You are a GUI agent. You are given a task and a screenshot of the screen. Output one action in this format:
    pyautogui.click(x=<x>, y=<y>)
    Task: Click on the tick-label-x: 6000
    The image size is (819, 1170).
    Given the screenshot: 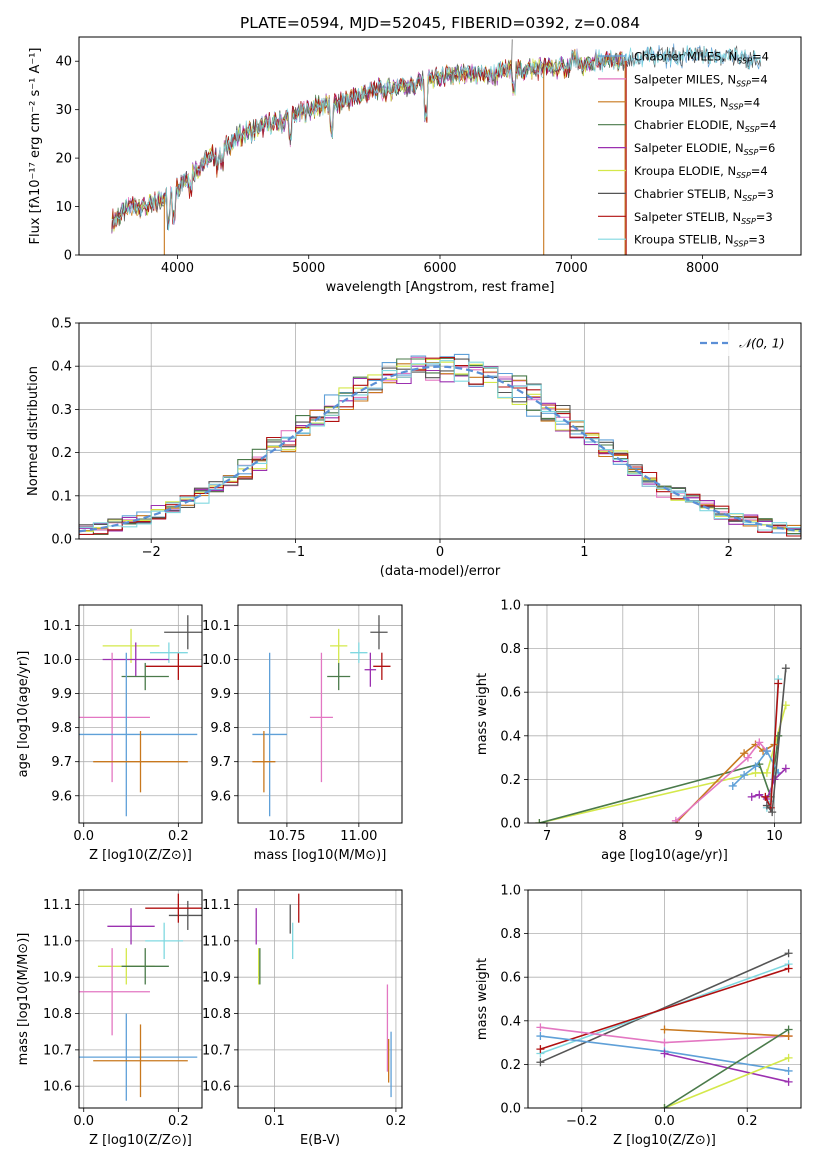 What is the action you would take?
    pyautogui.click(x=439, y=268)
    